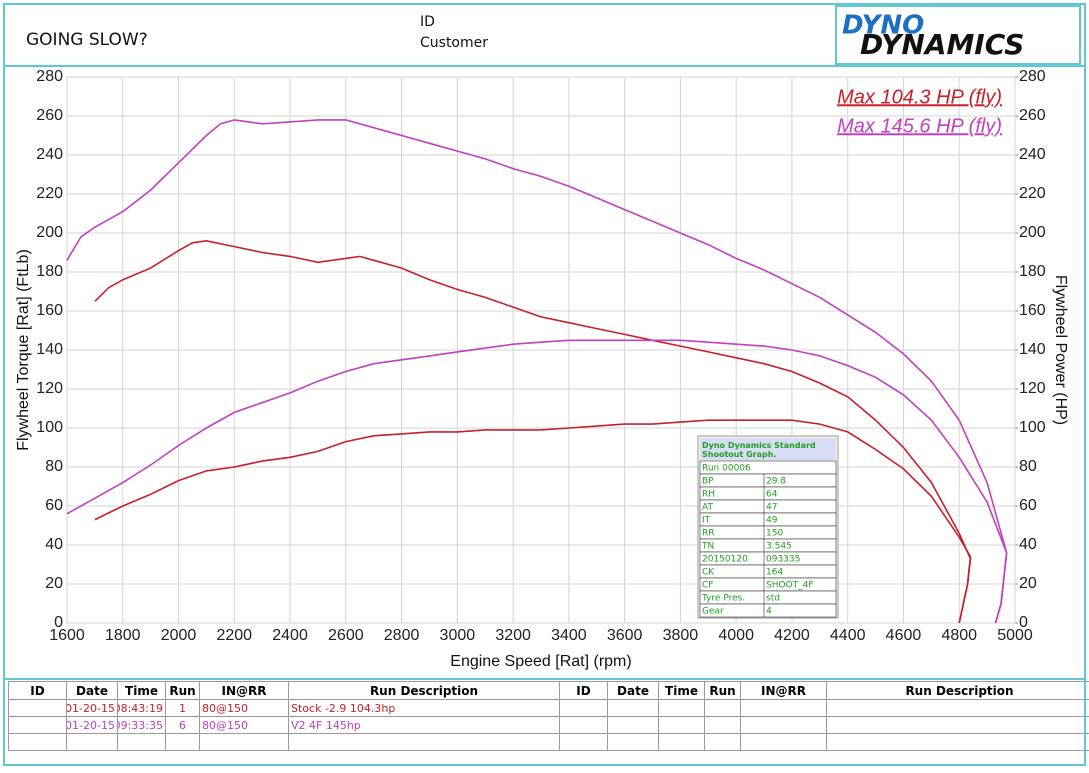  I want to click on x-tick-label: 2400, so click(290, 635).